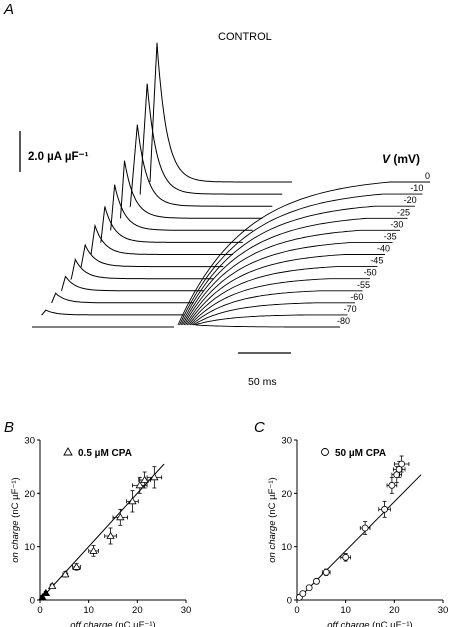 This screenshot has height=627, width=455. Describe the element at coordinates (245, 37) in the screenshot. I see `panel-a-title: CONTROL` at that location.